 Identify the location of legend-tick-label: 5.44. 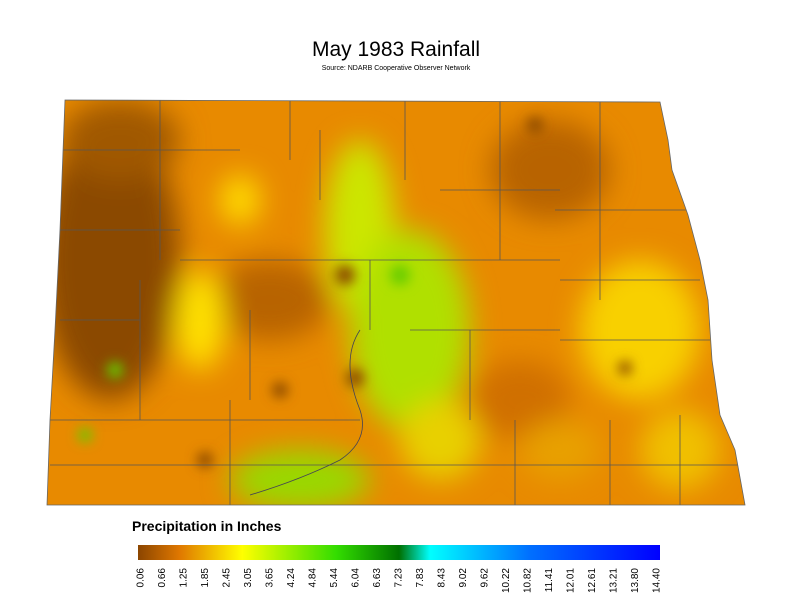
(334, 578).